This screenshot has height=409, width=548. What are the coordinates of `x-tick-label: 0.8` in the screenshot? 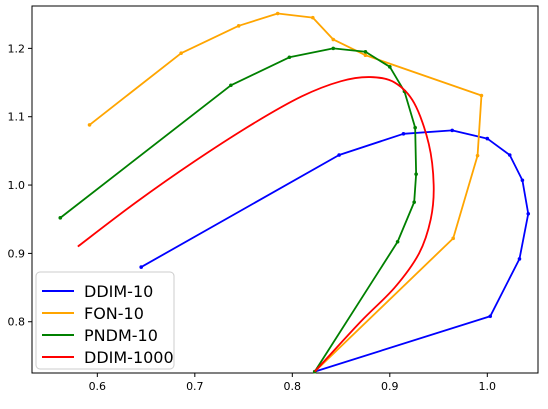 It's located at (293, 386).